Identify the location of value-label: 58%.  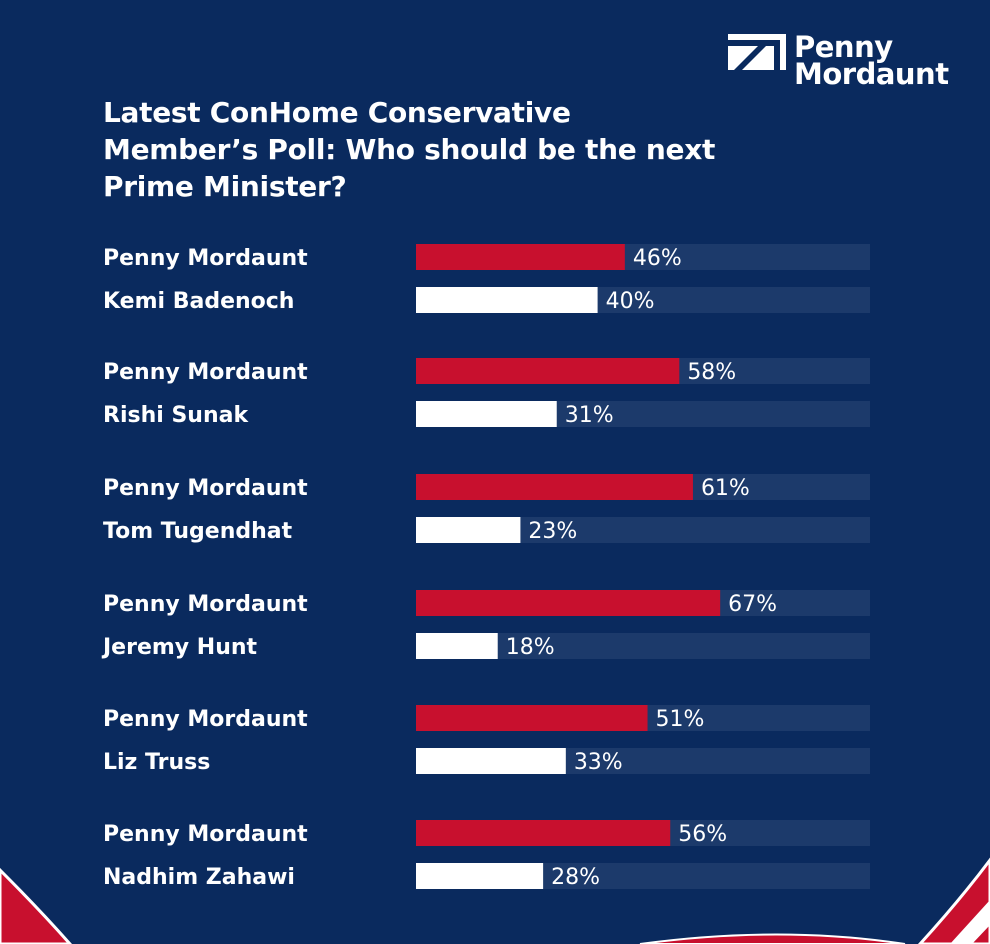
(711, 372).